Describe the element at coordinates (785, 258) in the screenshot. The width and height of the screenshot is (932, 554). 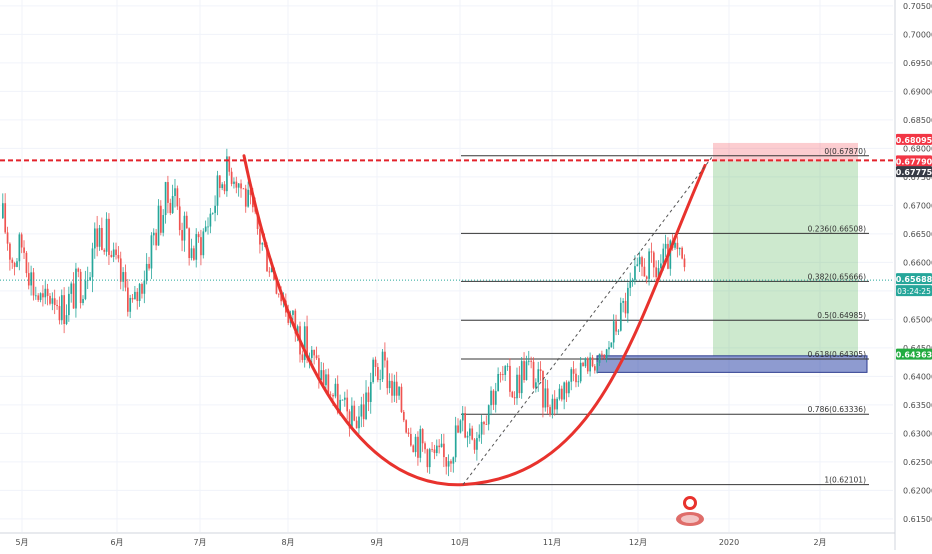
I see `take-profit-zone` at that location.